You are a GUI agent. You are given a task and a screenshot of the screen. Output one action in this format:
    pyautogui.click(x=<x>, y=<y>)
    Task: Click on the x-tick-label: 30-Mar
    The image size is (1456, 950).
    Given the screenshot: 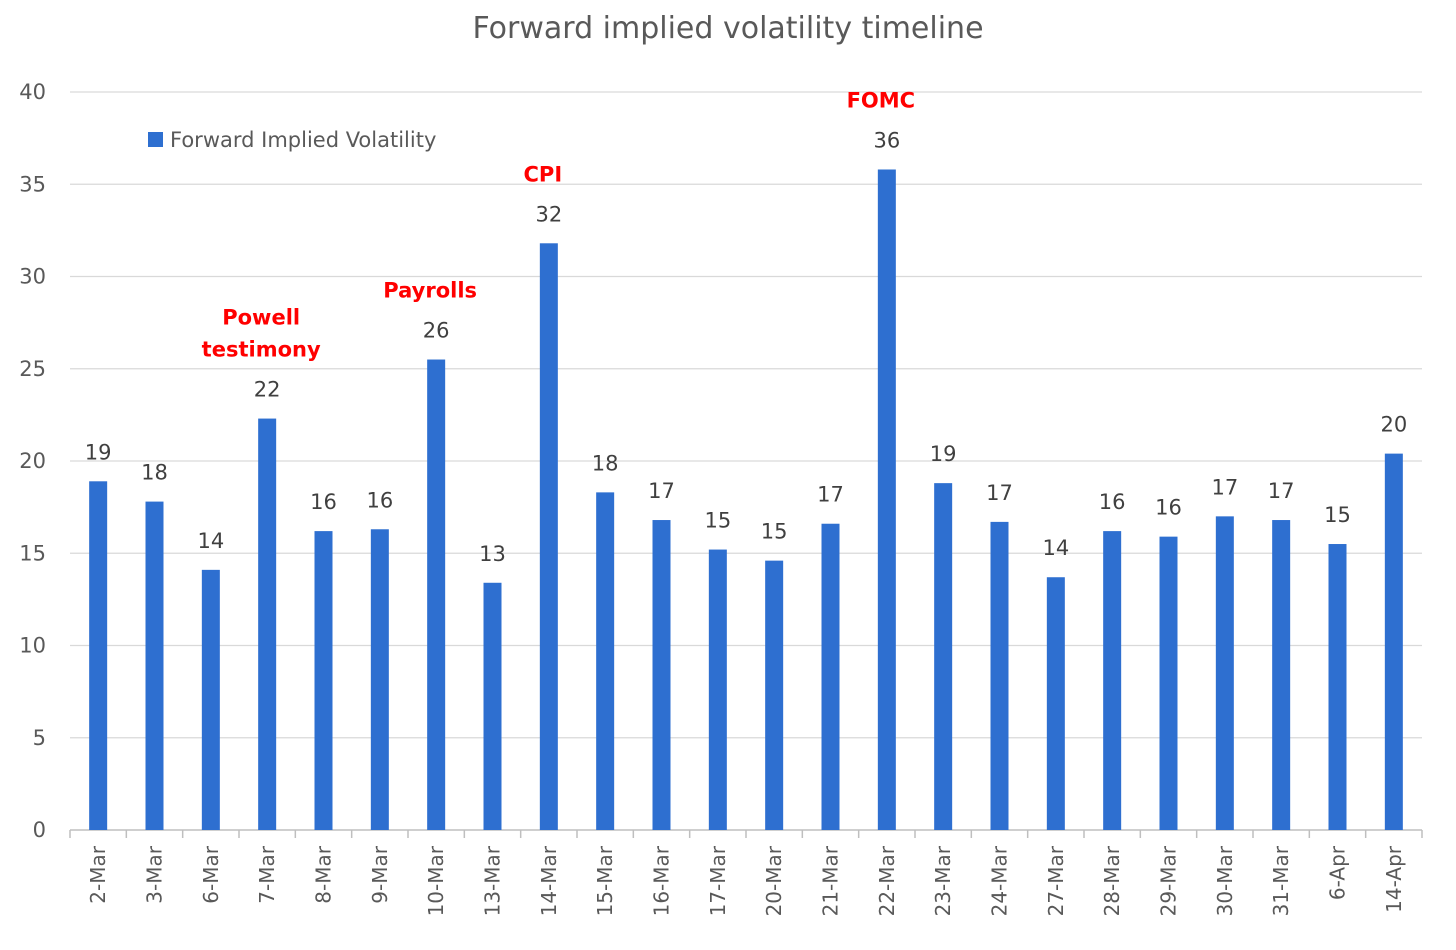 What is the action you would take?
    pyautogui.click(x=1225, y=880)
    